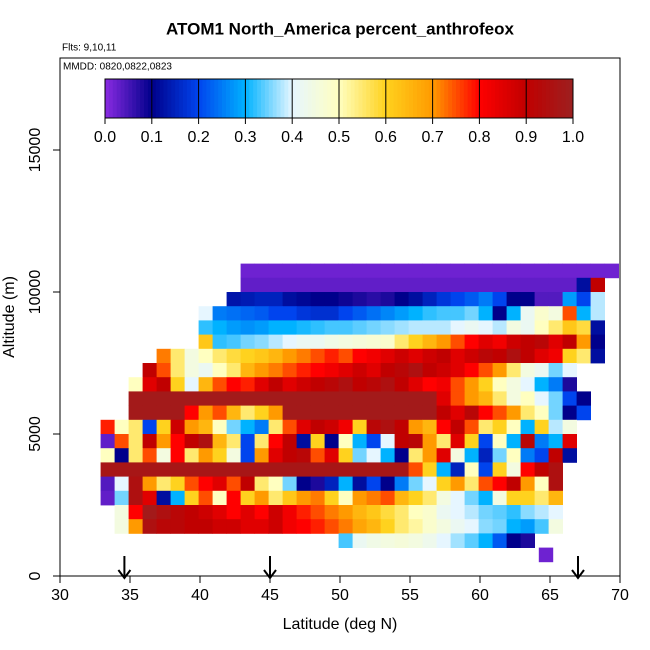  What do you see at coordinates (292, 137) in the screenshot?
I see `colorbar-tick-label: 0.4` at bounding box center [292, 137].